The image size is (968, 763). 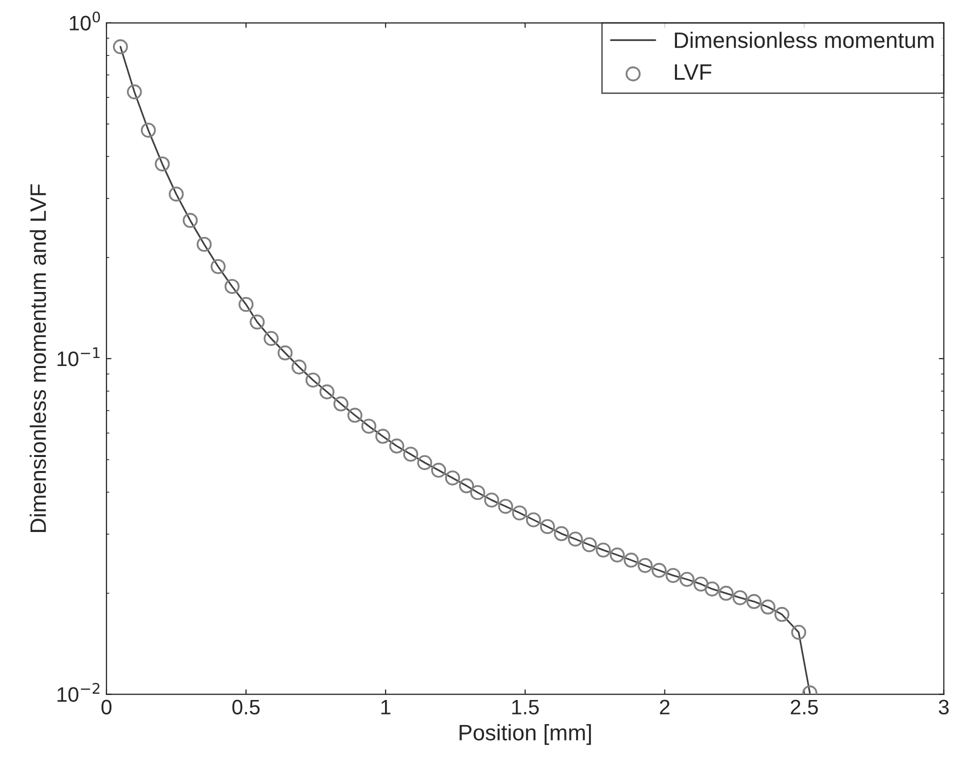 I want to click on y-tick-label: 10$^{−1}$, so click(x=79, y=356).